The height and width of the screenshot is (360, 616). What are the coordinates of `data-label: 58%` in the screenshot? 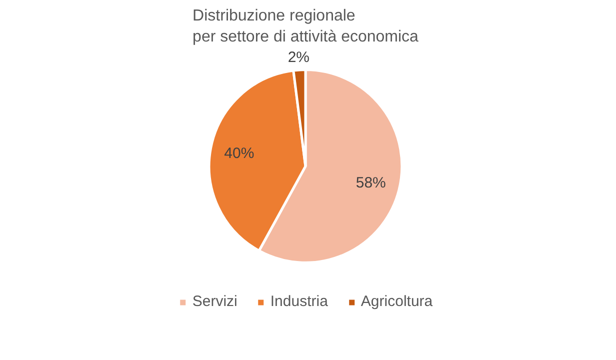 It's located at (371, 183).